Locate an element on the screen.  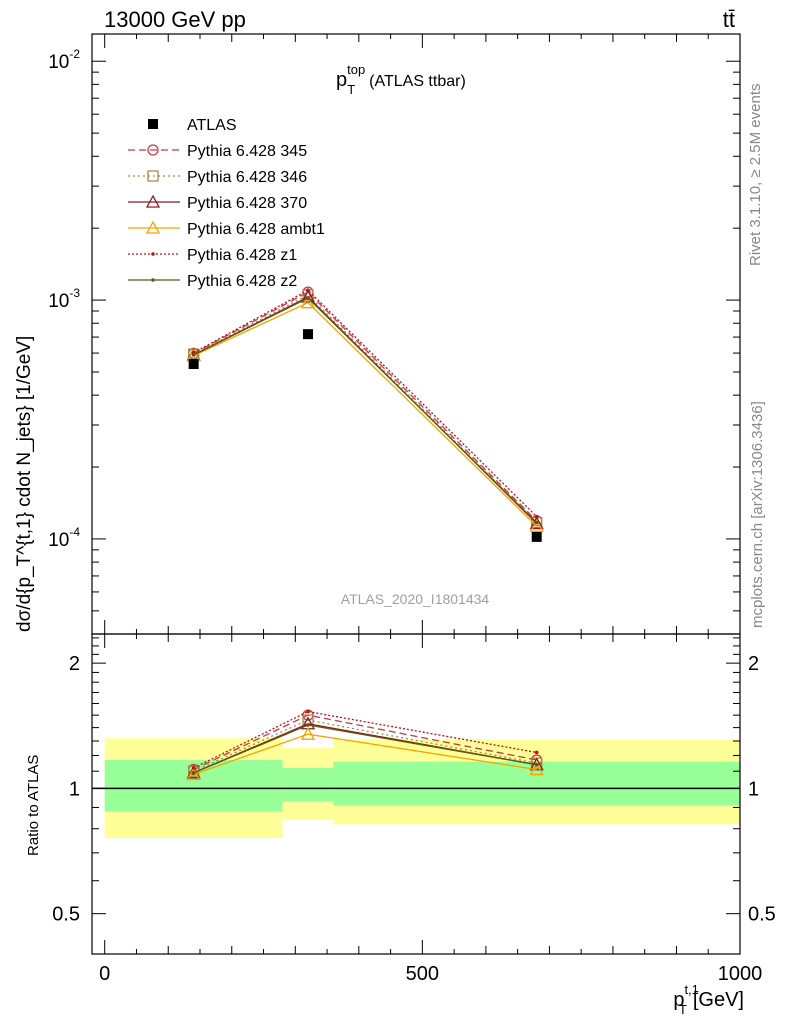
legend-entry: Pythia 6.428 345 is located at coordinates (217, 151).